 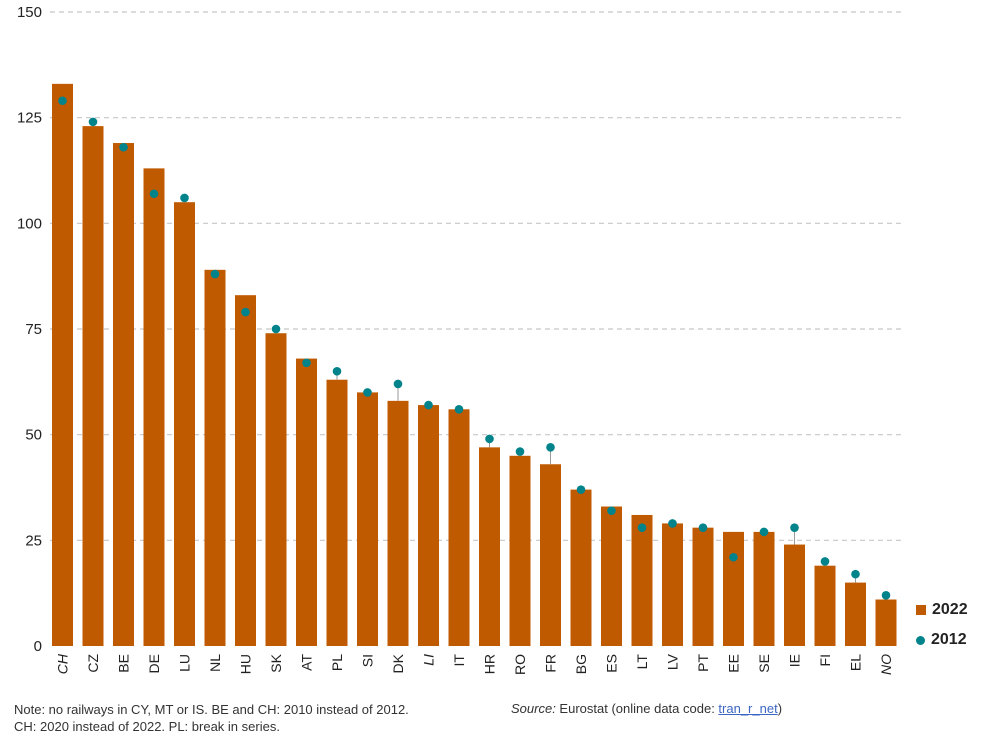 I want to click on x-tick-label: FI, so click(x=825, y=660).